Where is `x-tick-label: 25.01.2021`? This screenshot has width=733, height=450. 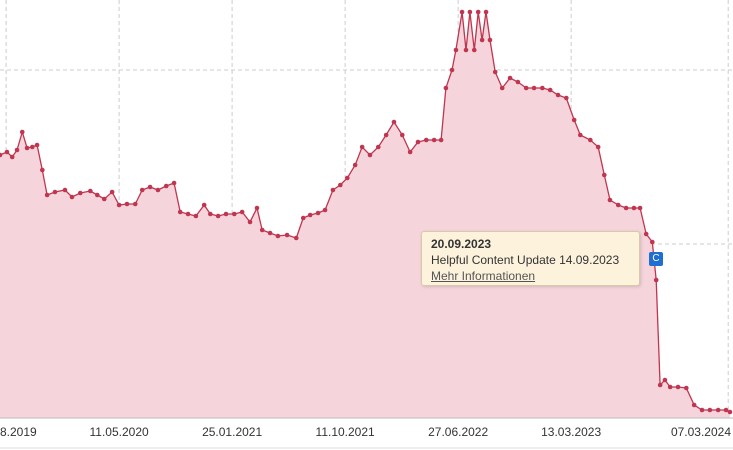
x-tick-label: 25.01.2021 is located at coordinates (232, 432).